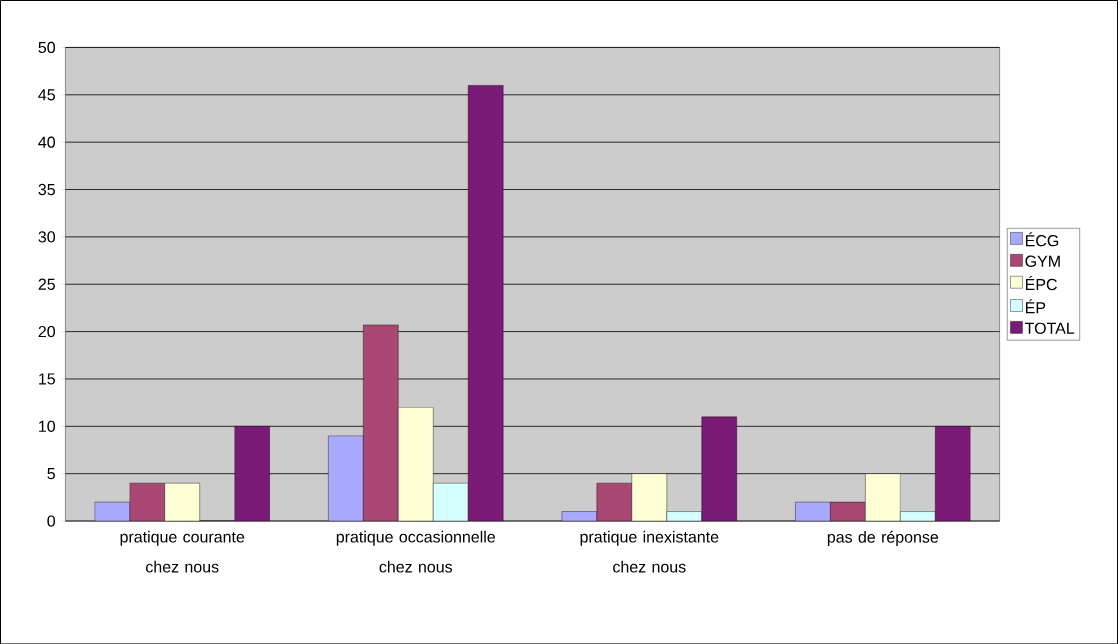 The height and width of the screenshot is (644, 1118). Describe the element at coordinates (46, 95) in the screenshot. I see `y-tick-label: 45` at that location.